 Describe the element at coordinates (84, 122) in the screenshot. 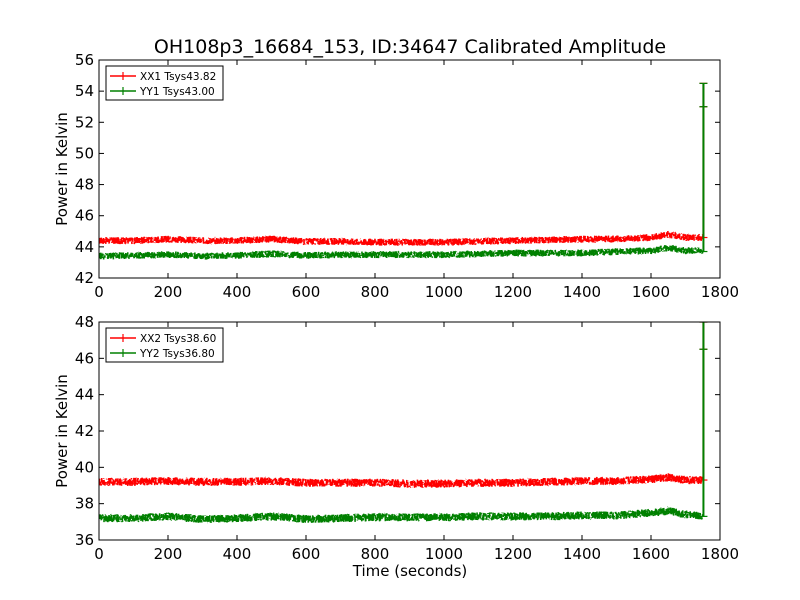

I see `y-tick-label: 52` at that location.